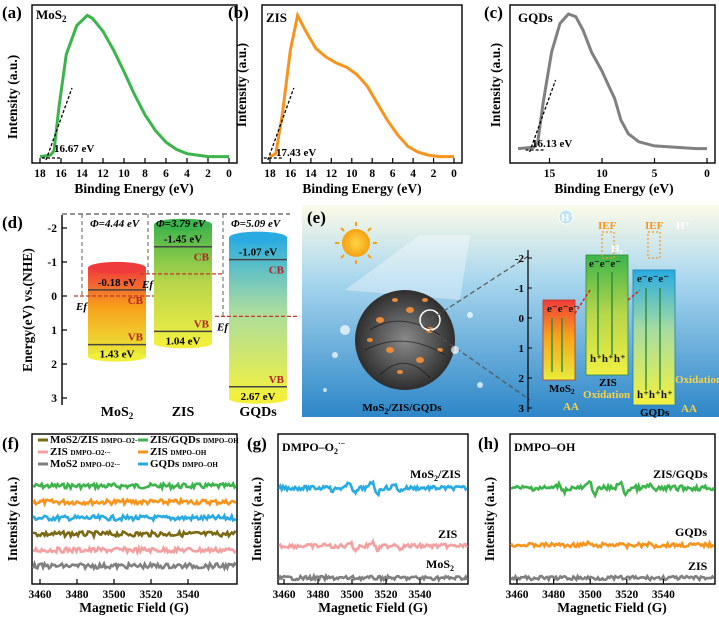  I want to click on xticks-f: 3460 3480 3500 3520 3540, so click(114, 590).